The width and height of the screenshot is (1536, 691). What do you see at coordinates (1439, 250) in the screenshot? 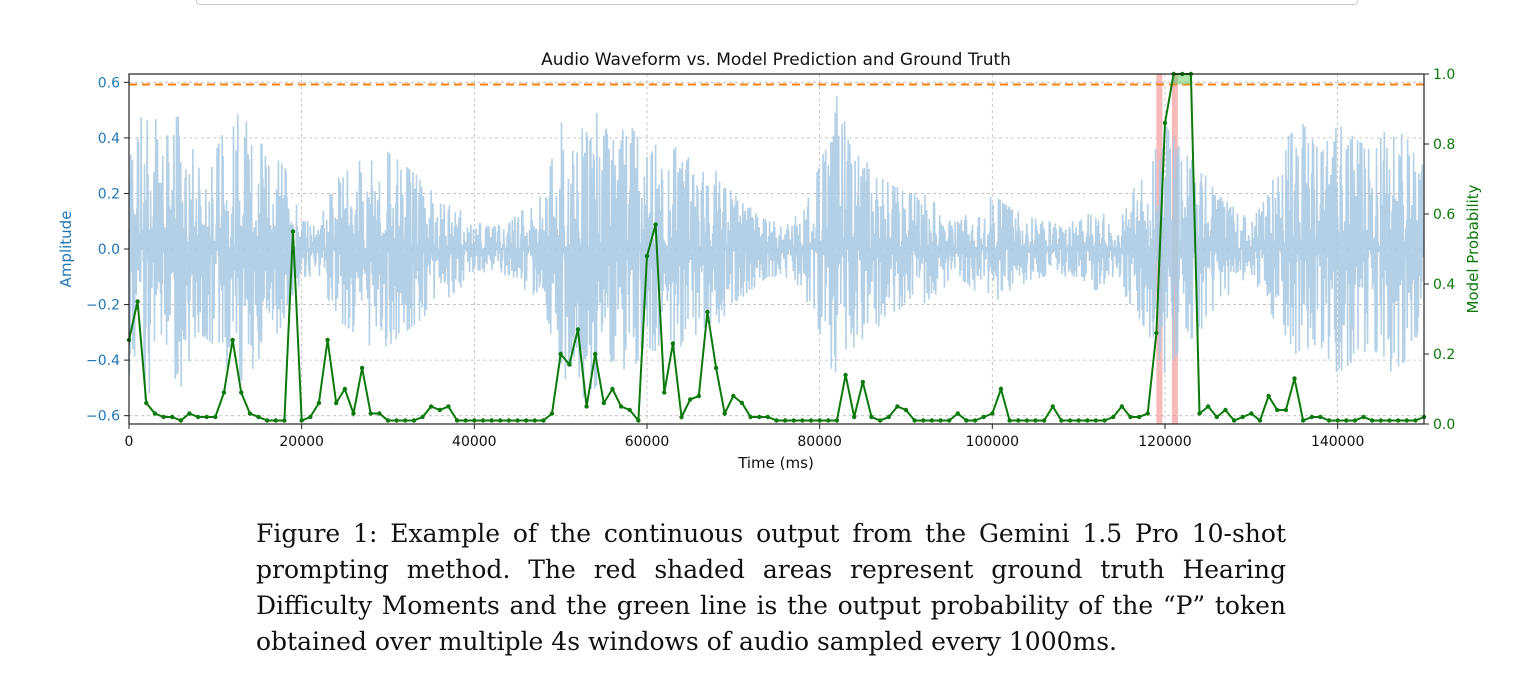
I see `right-axis: 1.0 0.8 0.6 0.4 0.2 0.0` at bounding box center [1439, 250].